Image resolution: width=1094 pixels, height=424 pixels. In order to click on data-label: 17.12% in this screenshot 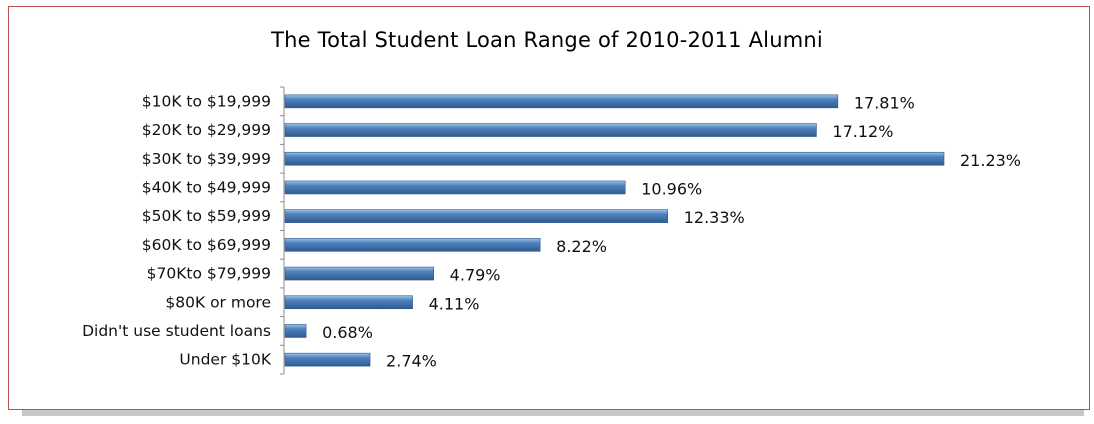, I will do `click(862, 131)`.